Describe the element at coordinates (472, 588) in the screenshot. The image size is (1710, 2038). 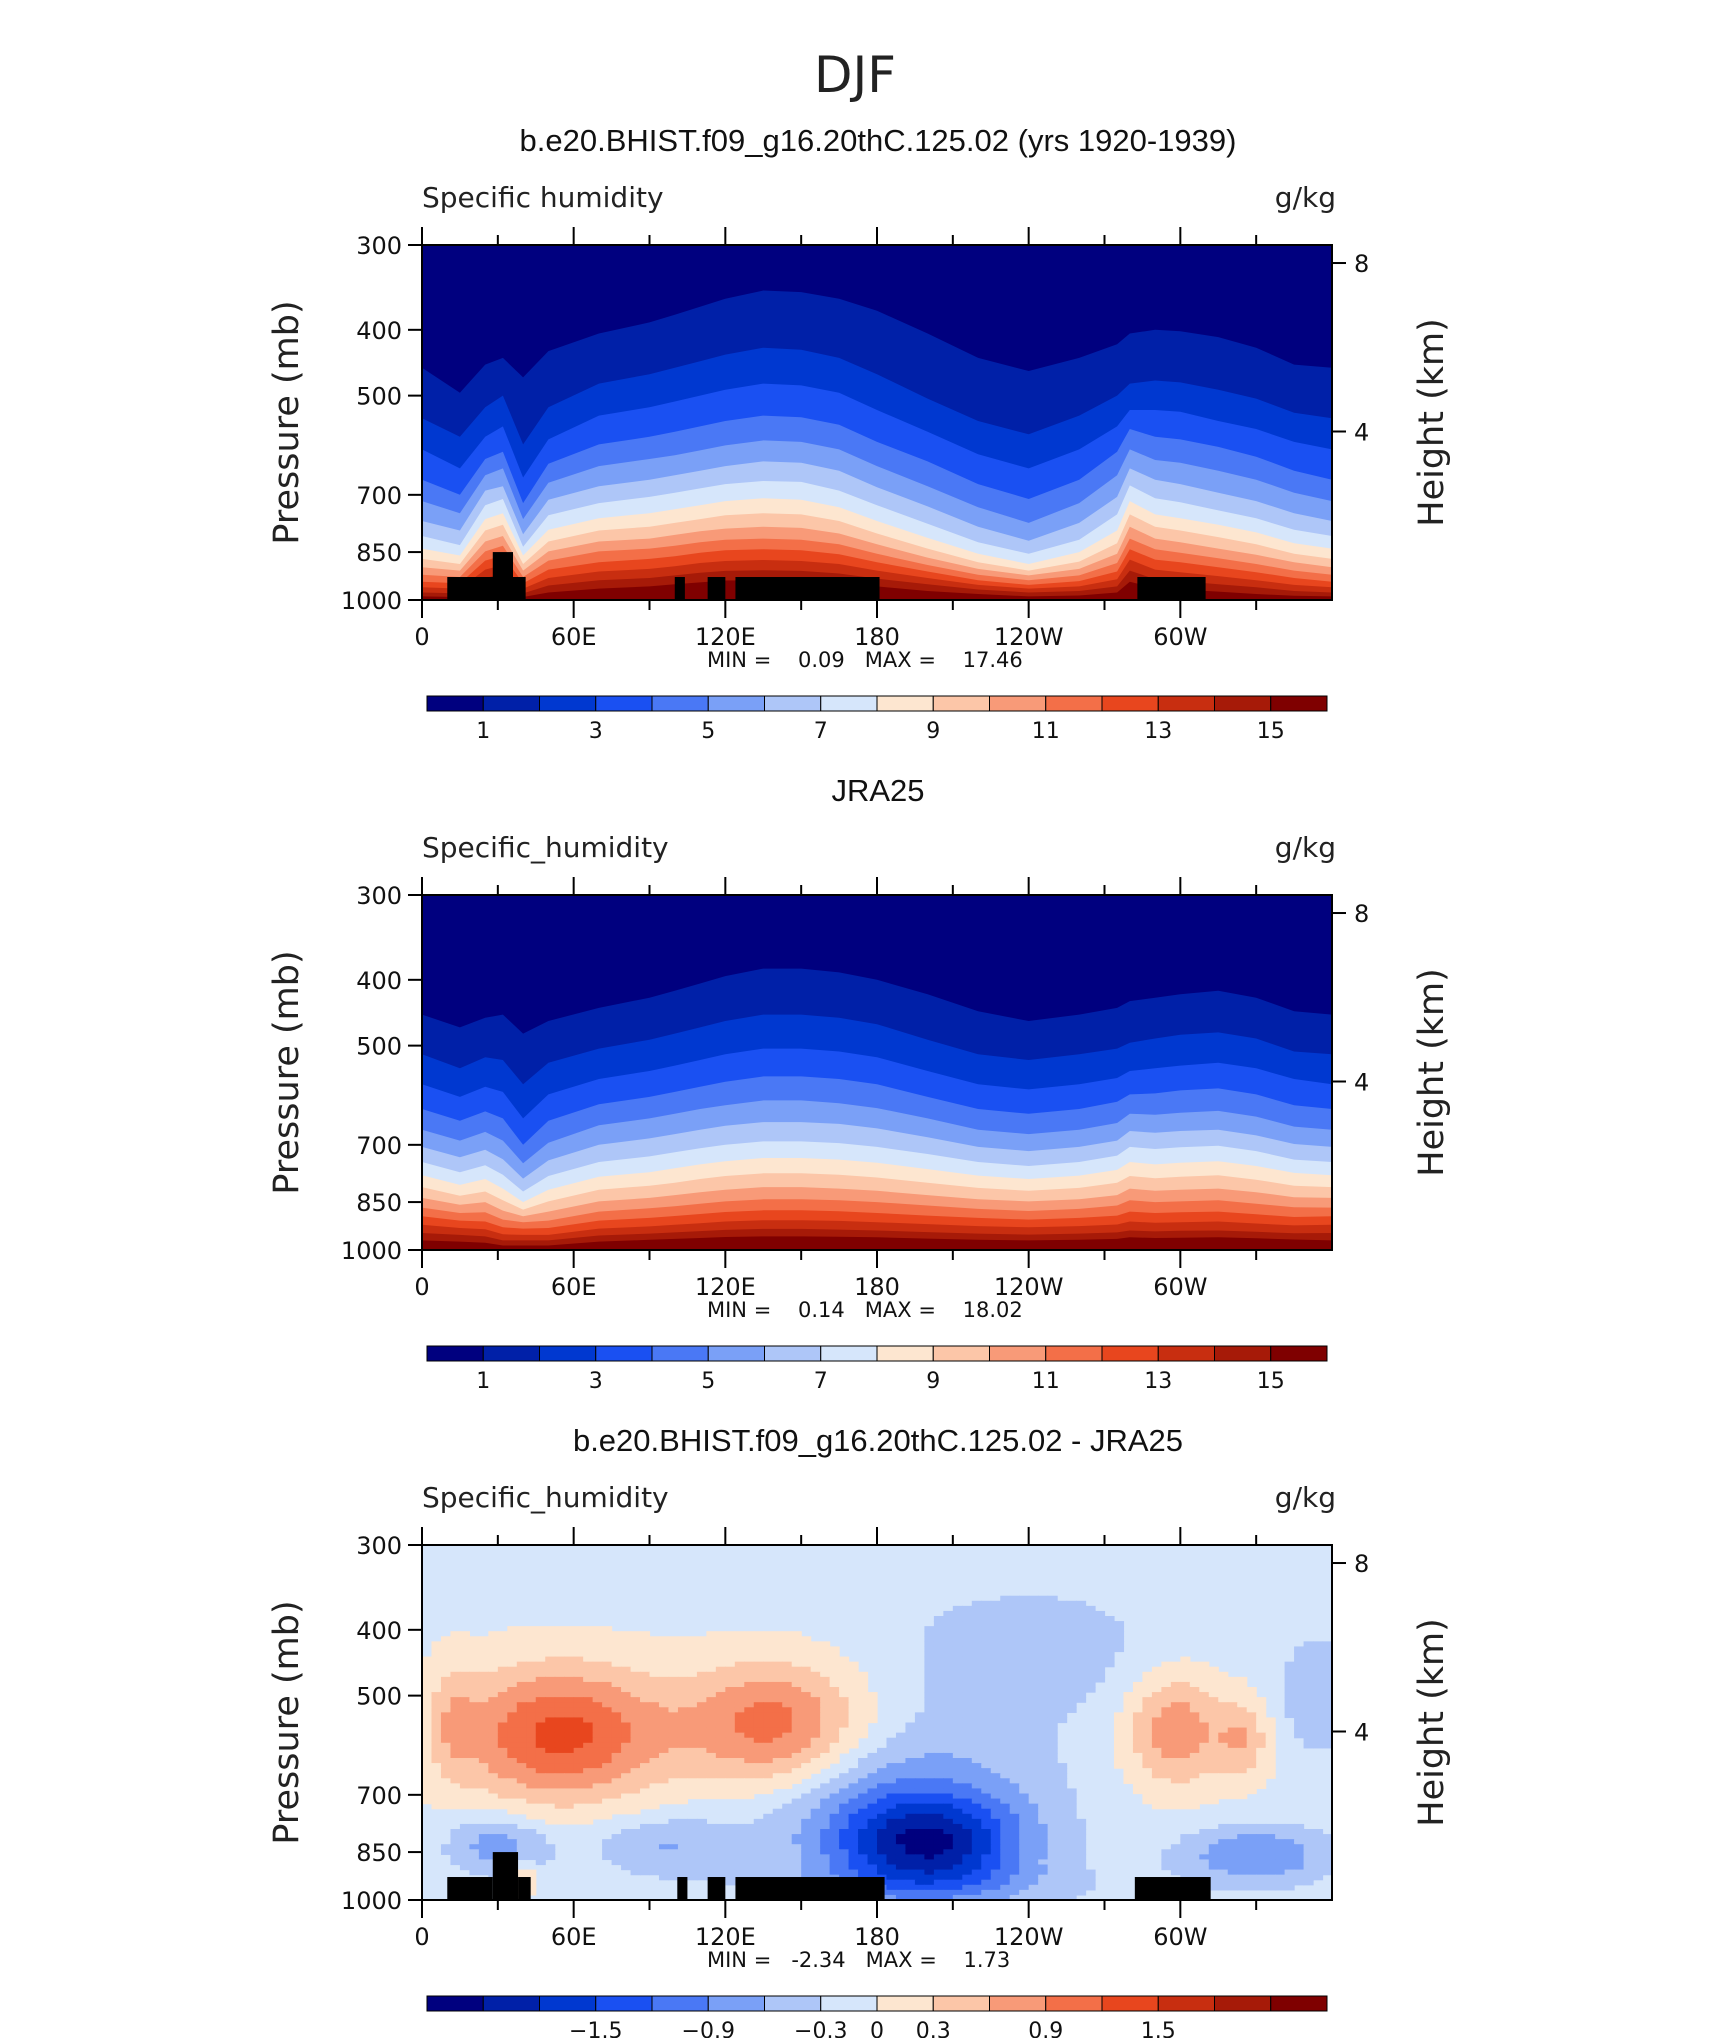
I see `terrain-mask` at that location.